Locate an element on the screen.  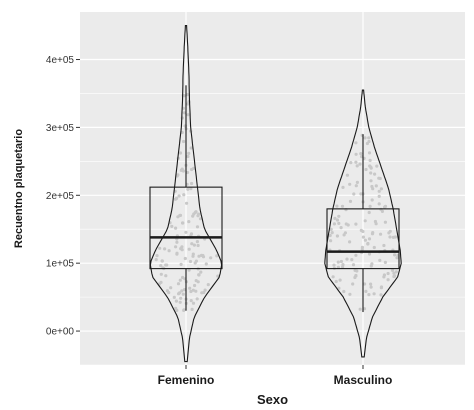
y-tick-label: 1e+05 is located at coordinates (60, 264).